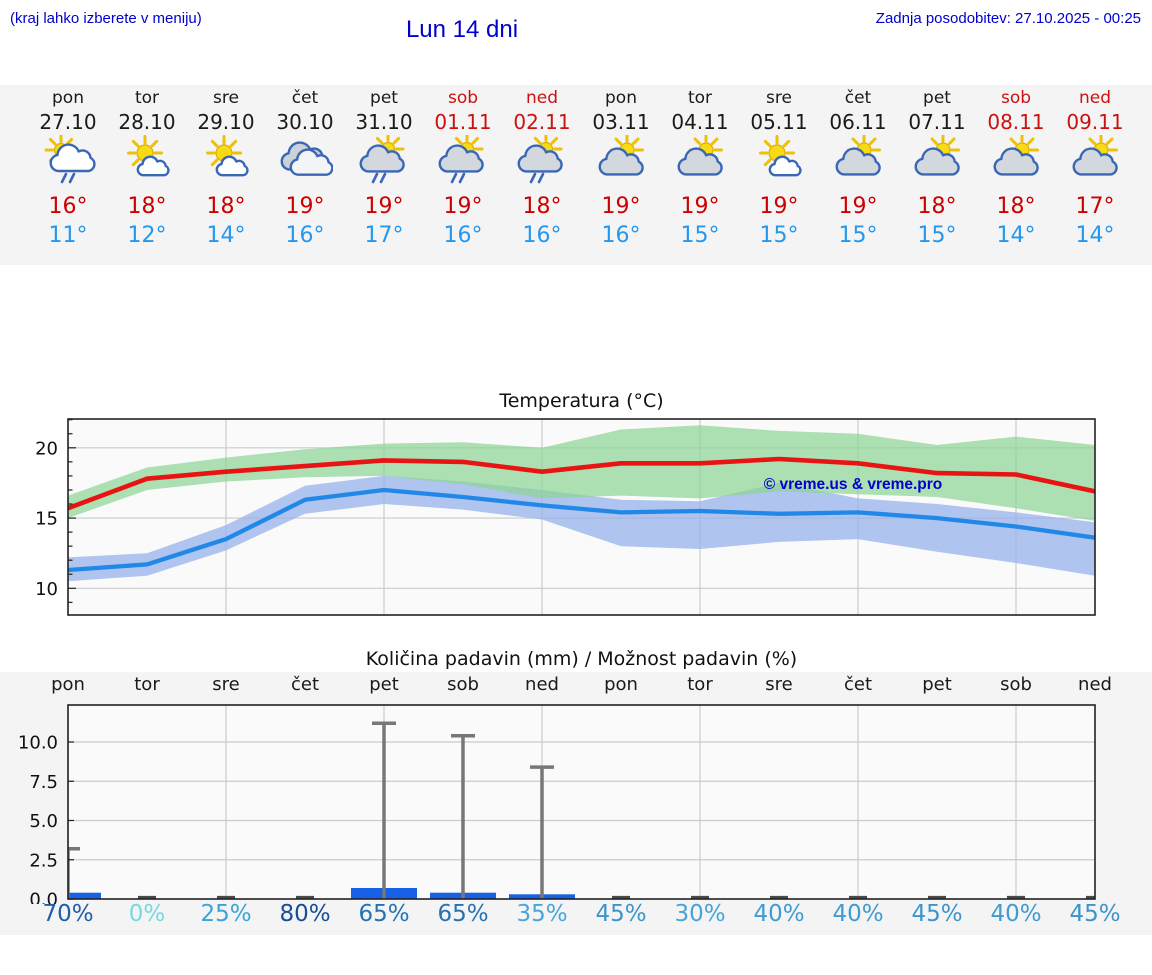 Image resolution: width=1152 pixels, height=975 pixels. I want to click on forecast-day-06.11: čet 06.11 19° 15°, so click(858, 175).